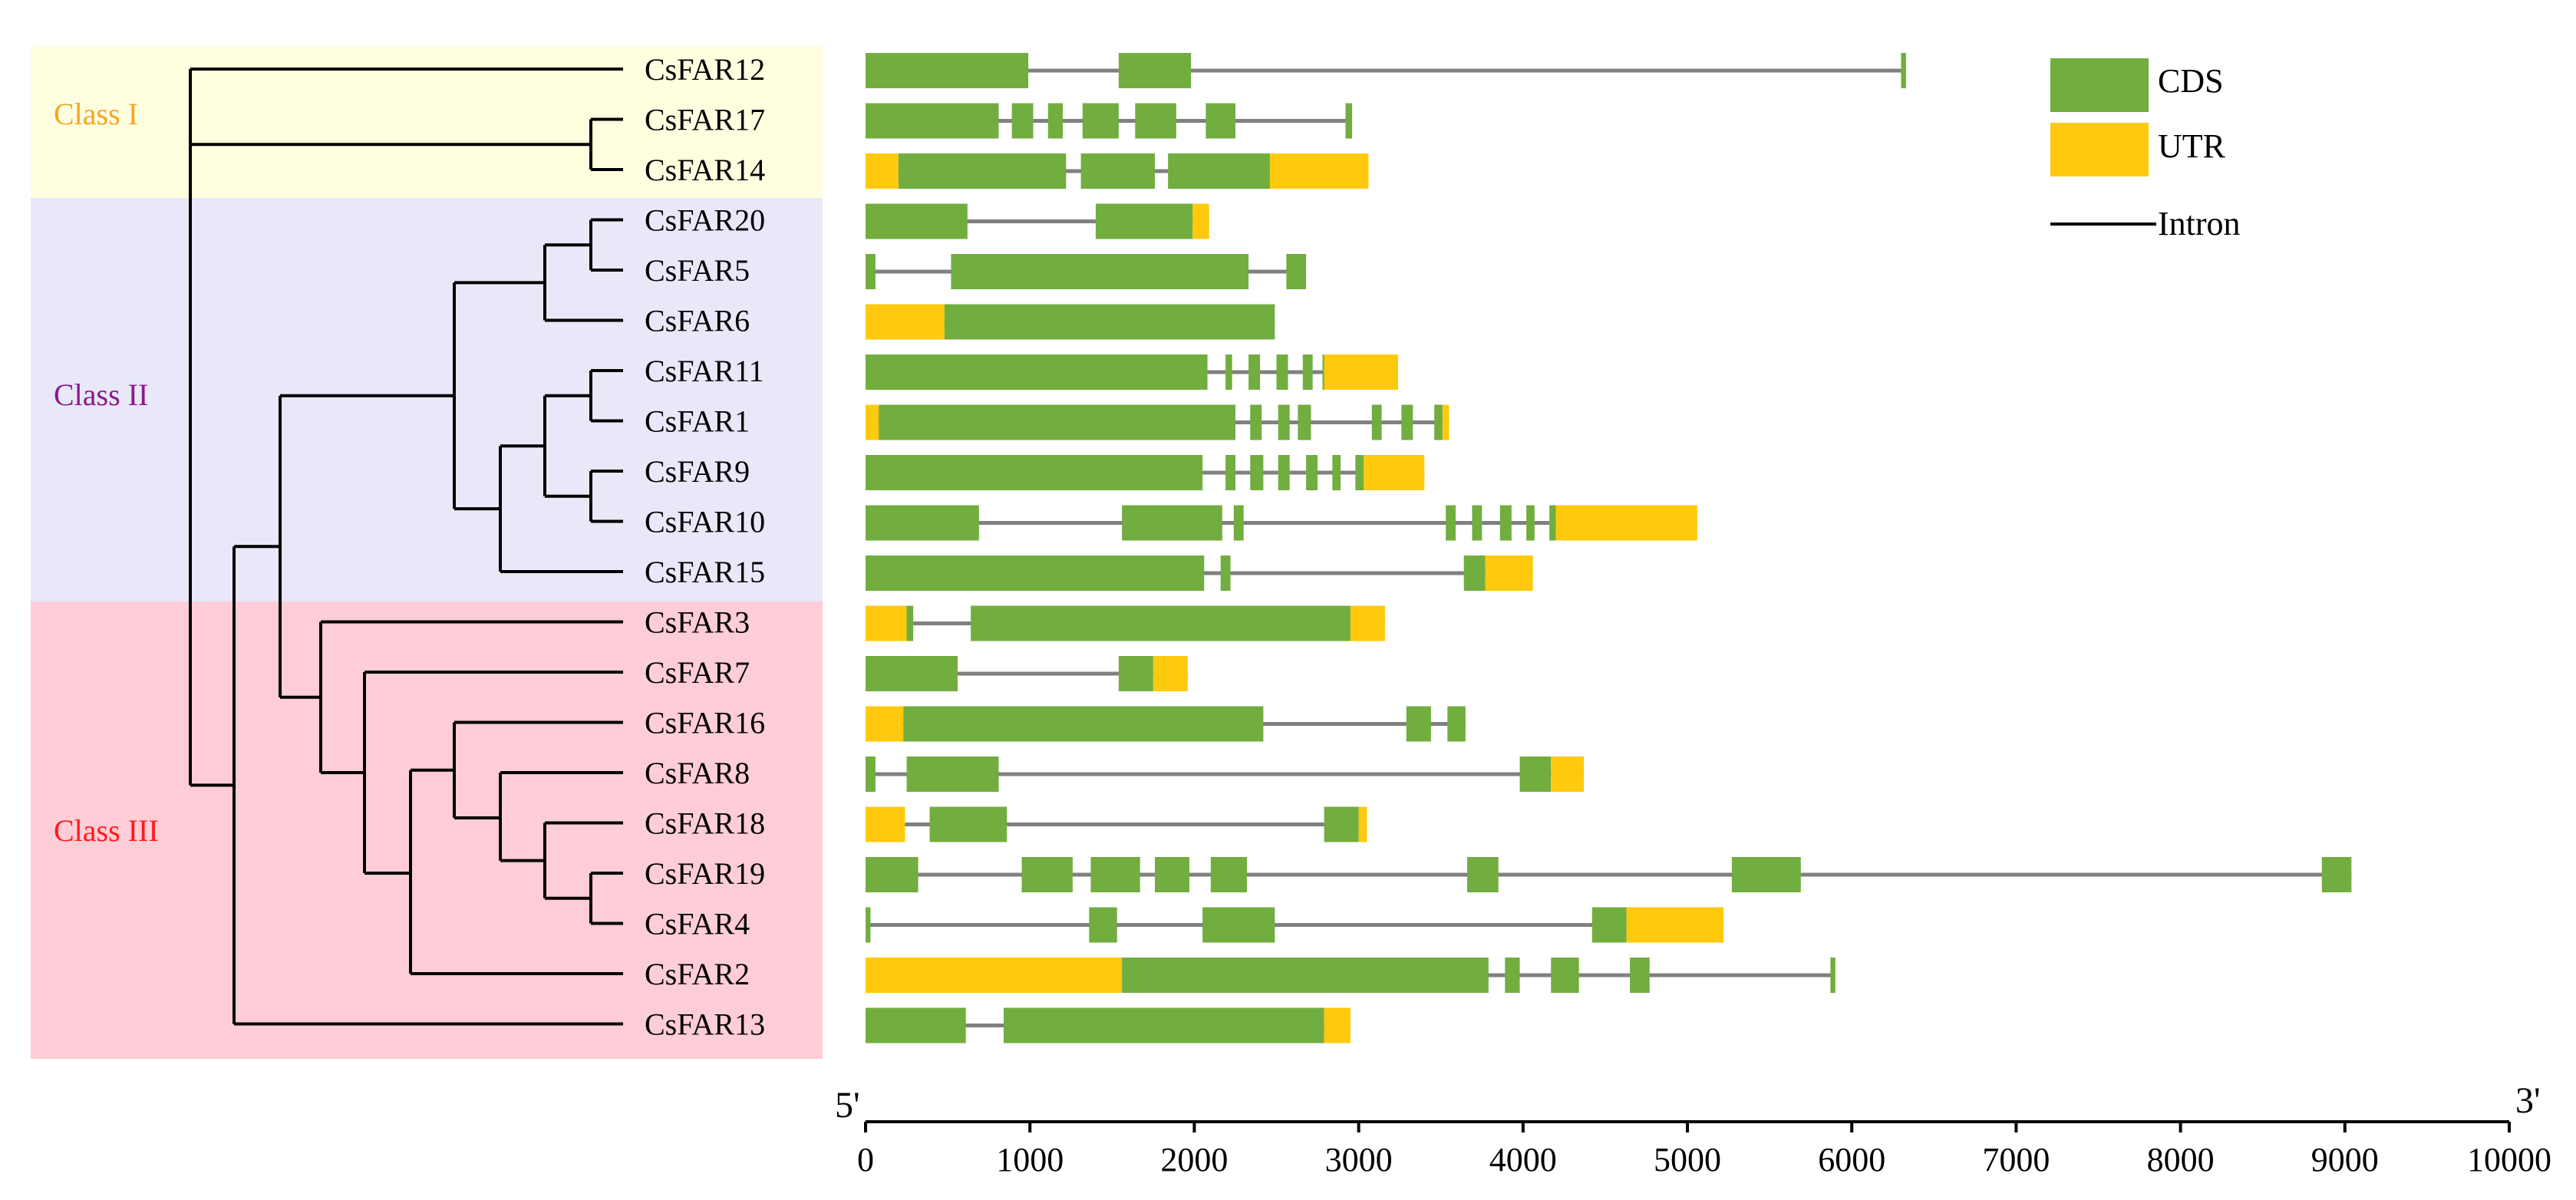 The width and height of the screenshot is (2576, 1200). Describe the element at coordinates (1687, 1160) in the screenshot. I see `axis-tick-label: 5000` at that location.